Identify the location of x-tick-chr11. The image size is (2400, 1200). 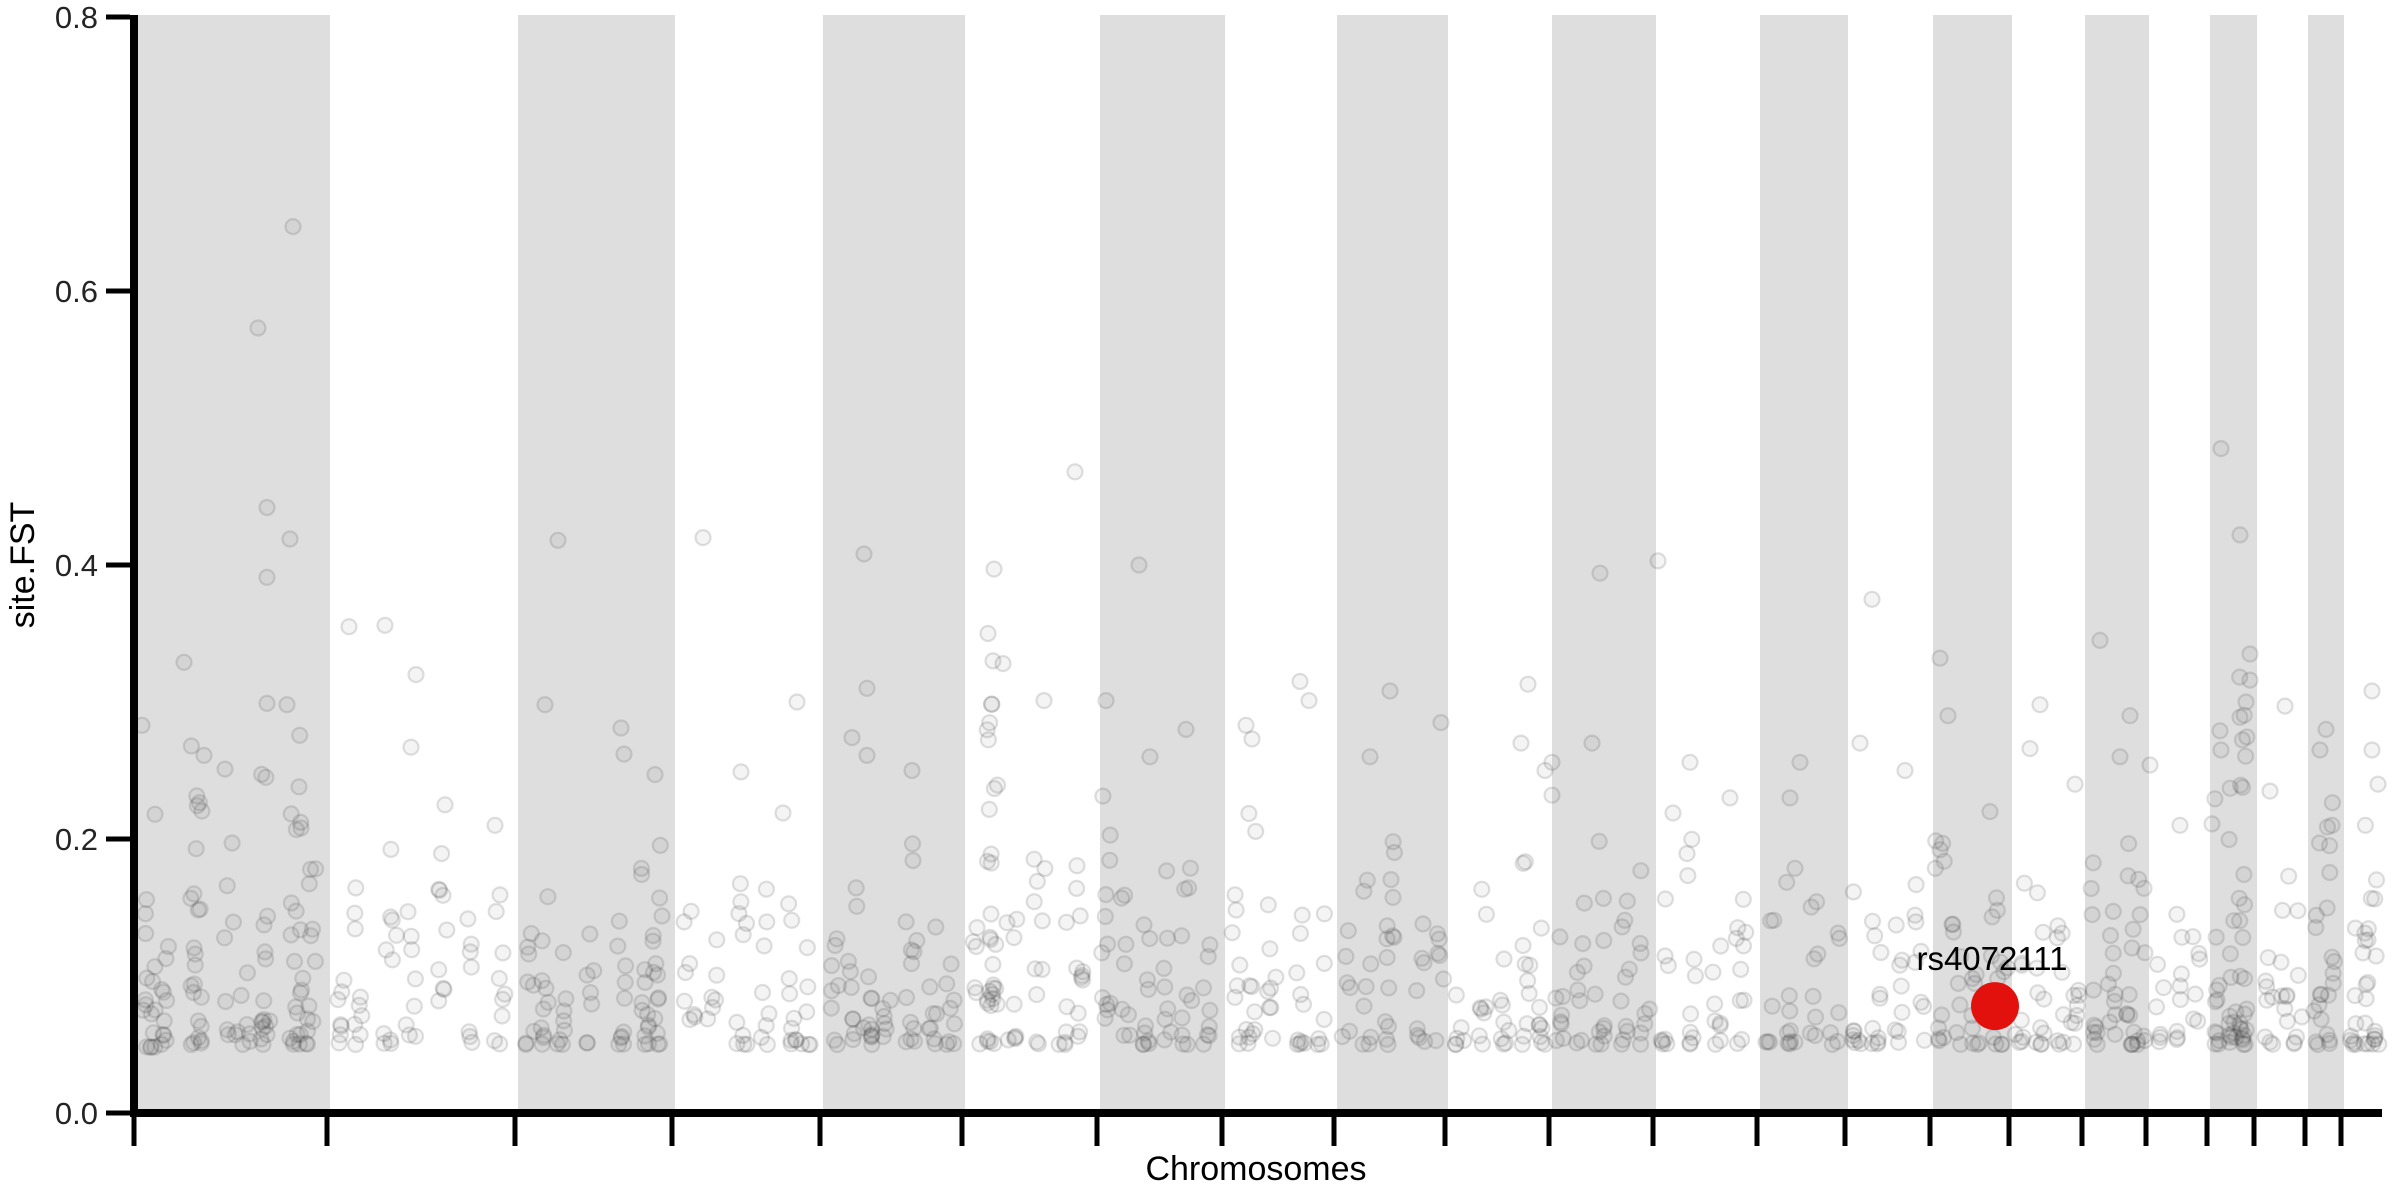
(1549, 1131).